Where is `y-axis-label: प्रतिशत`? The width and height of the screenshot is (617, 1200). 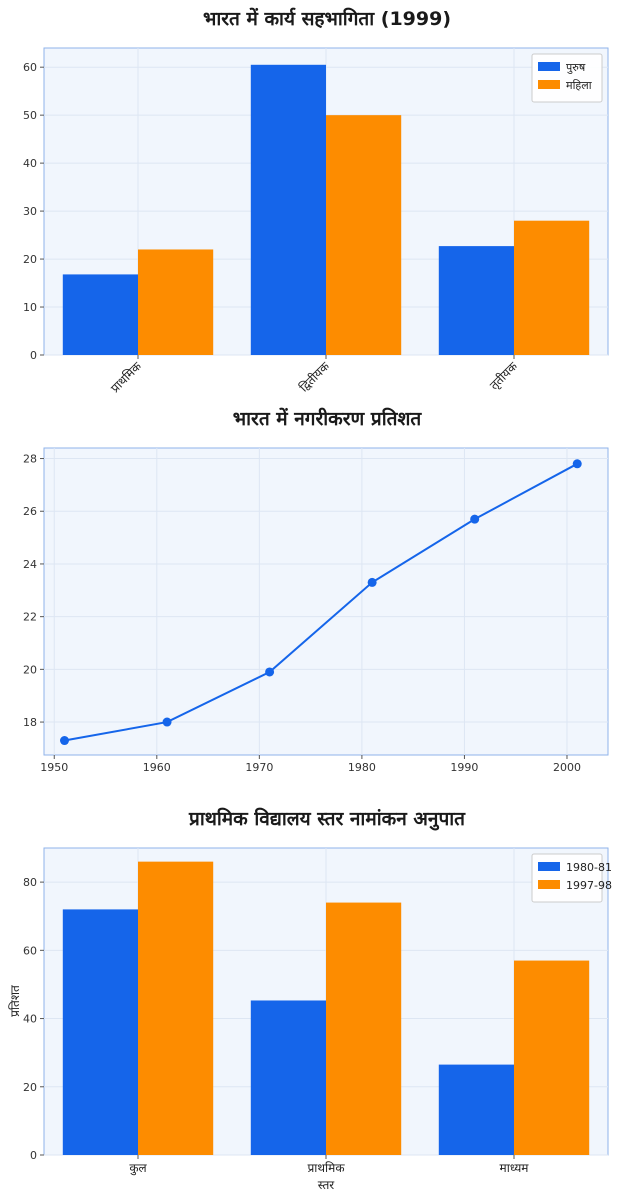 y-axis-label: प्रतिशत is located at coordinates (15, 1000).